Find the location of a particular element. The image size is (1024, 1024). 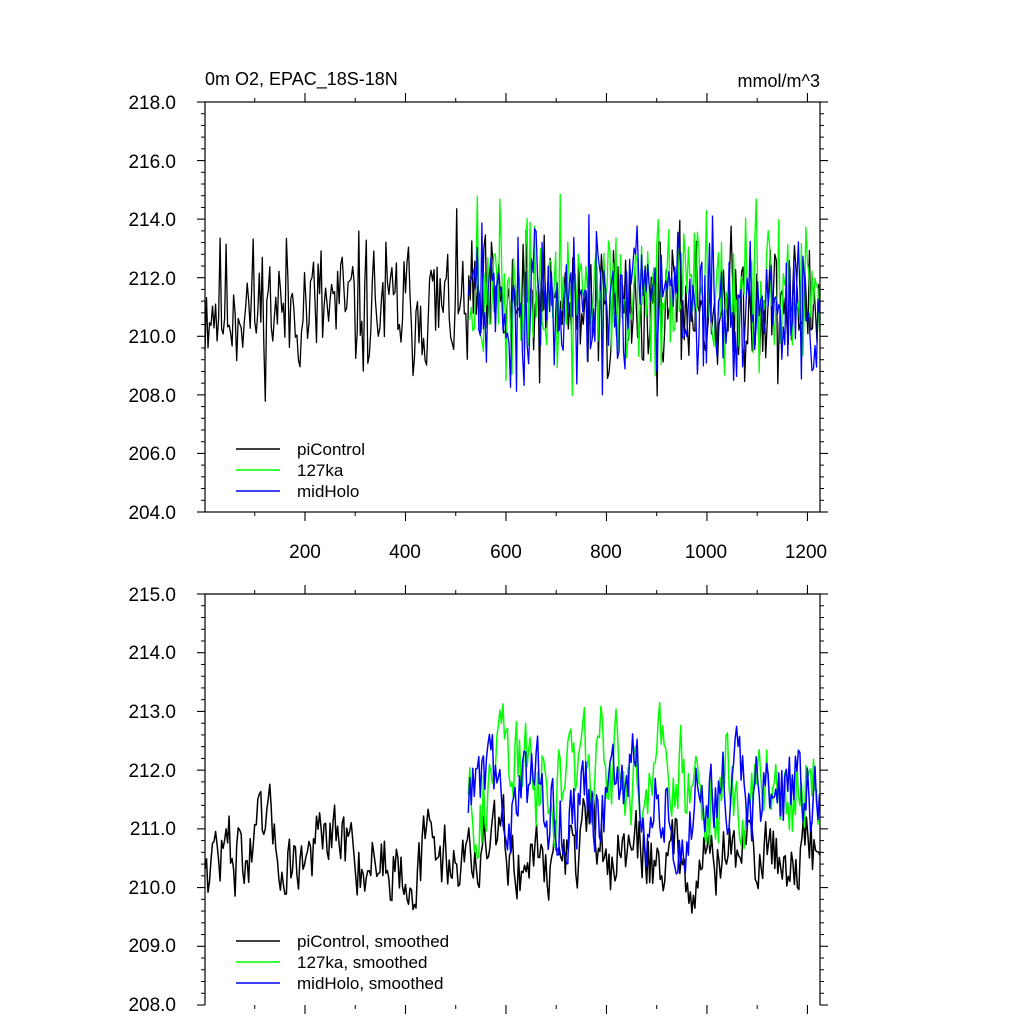

top-series-layer is located at coordinates (512, 297).